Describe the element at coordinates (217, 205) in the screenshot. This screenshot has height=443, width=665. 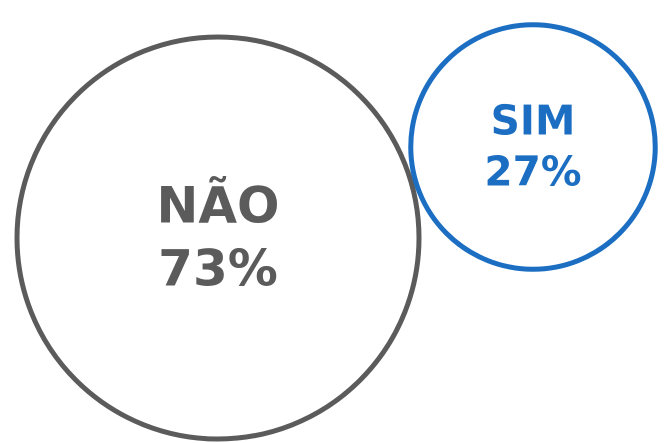
I see `category-label: NÃO` at that location.